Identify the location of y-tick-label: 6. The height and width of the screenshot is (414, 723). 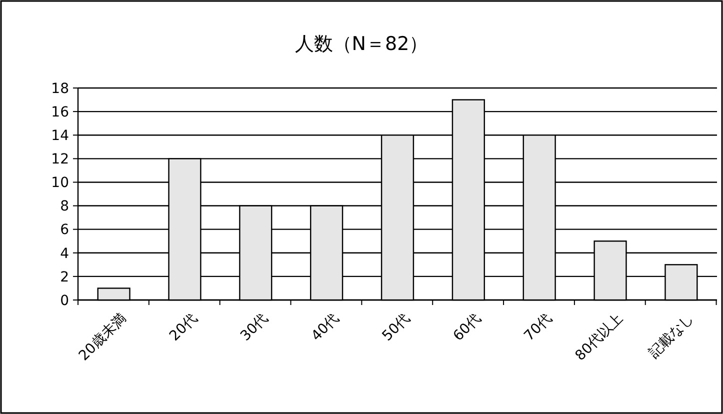
(65, 230).